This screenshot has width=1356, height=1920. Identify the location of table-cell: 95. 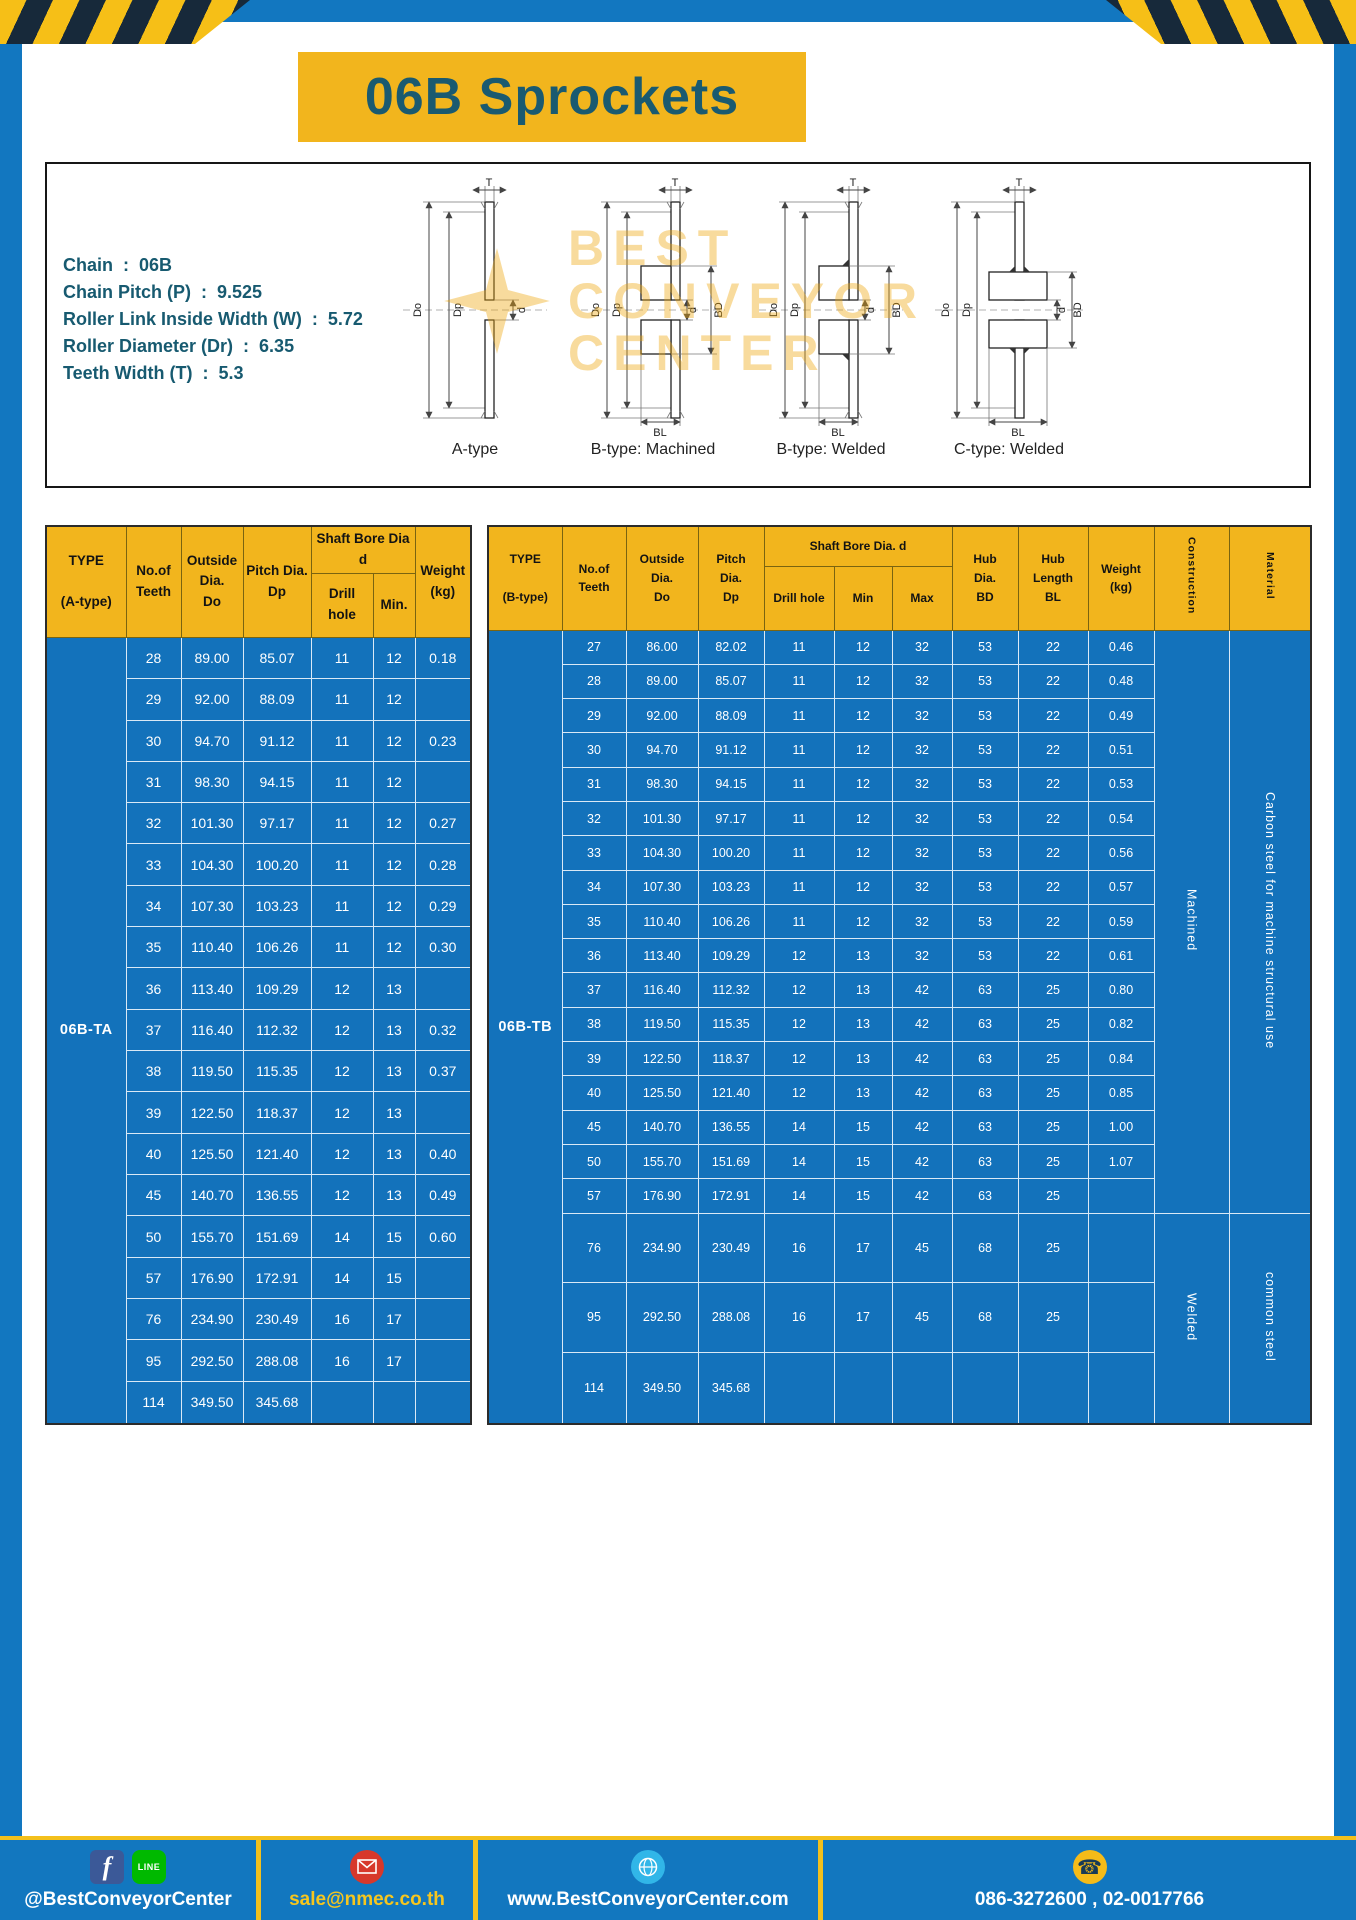
(594, 1317).